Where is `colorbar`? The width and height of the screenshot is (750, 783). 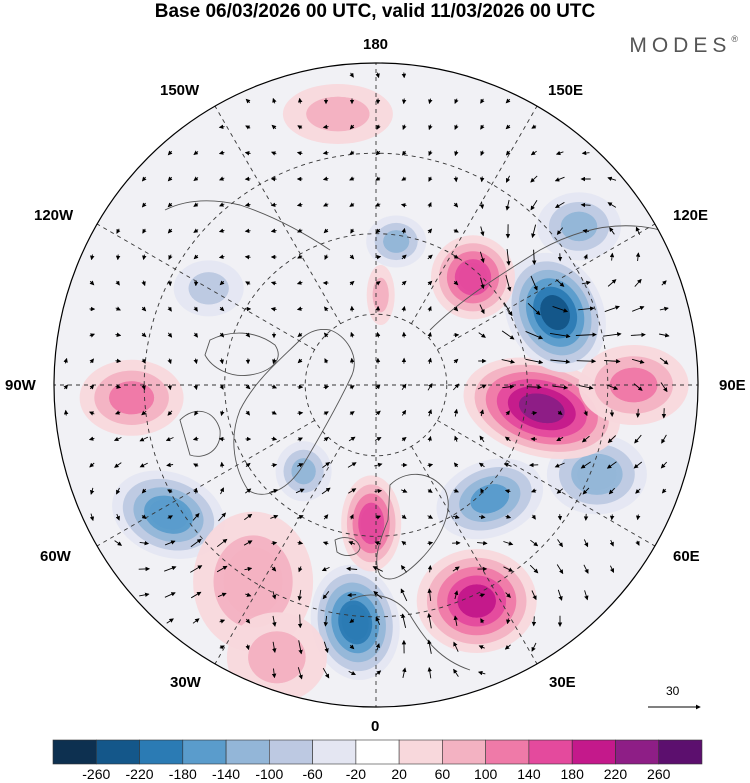
colorbar is located at coordinates (377, 752).